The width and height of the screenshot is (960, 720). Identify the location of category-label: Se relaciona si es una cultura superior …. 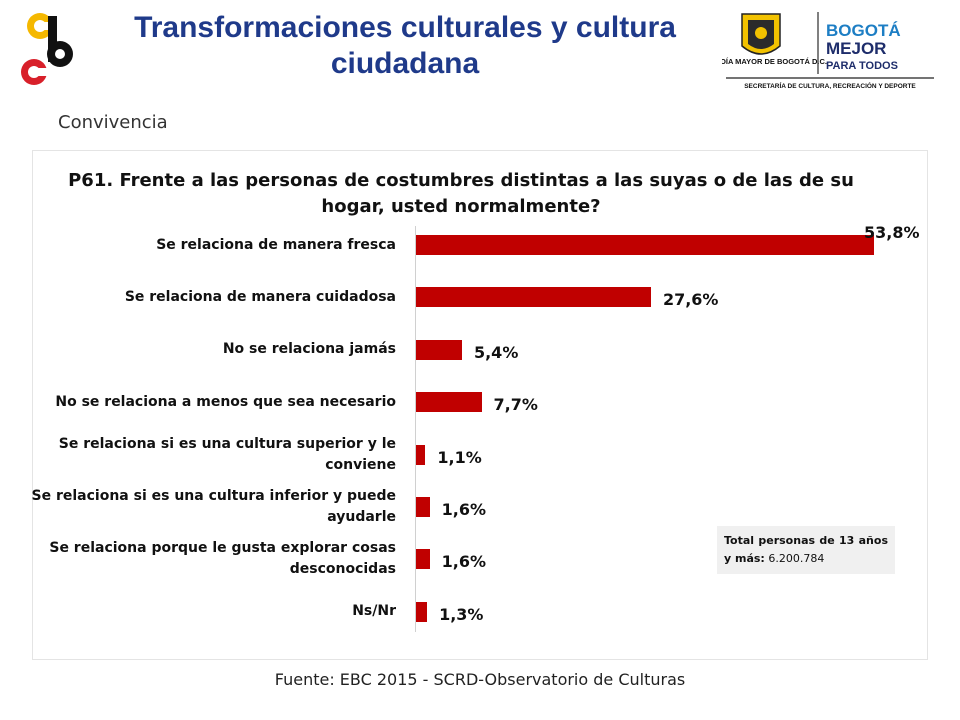
(227, 454).